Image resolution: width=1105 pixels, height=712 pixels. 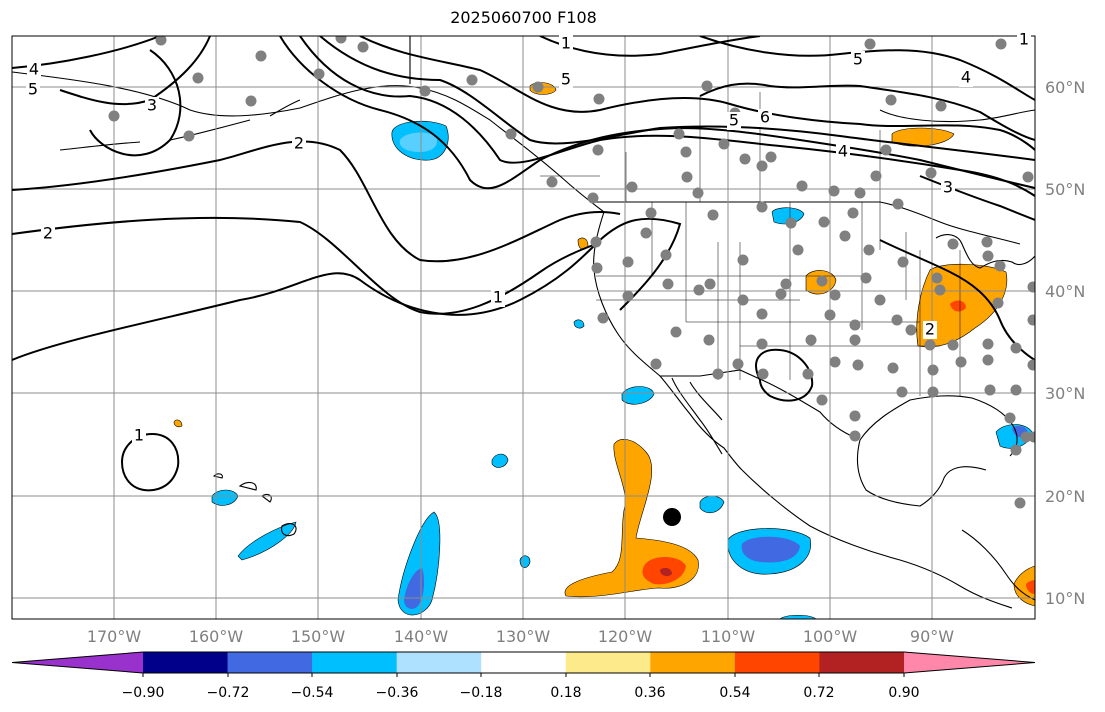 What do you see at coordinates (523, 636) in the screenshot?
I see `longitude-label: 130°W` at bounding box center [523, 636].